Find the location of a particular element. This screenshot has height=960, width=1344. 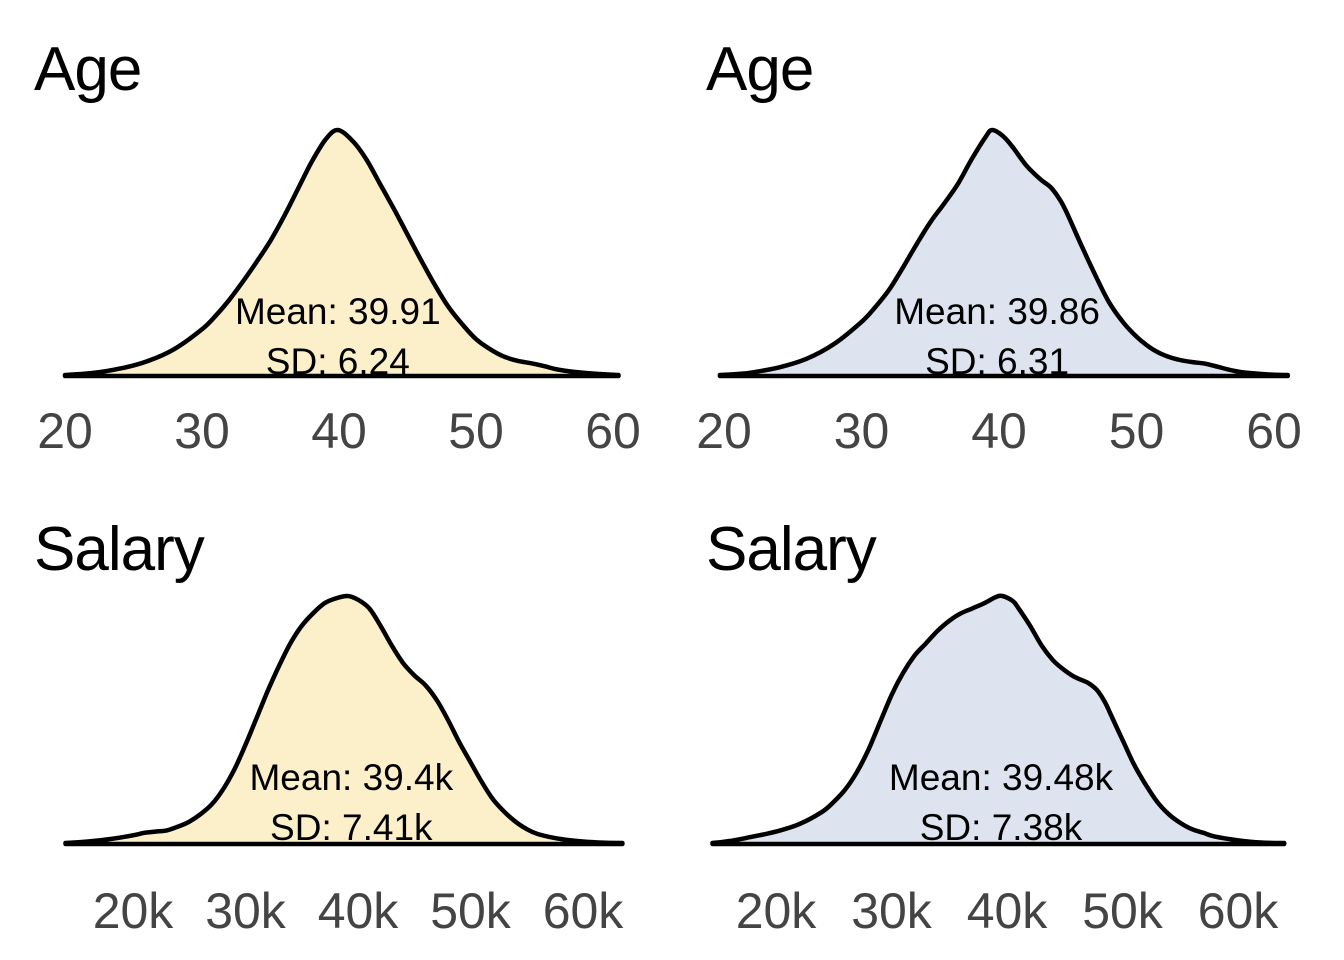

sd-annotation: SD: 7.38k is located at coordinates (1001, 827).